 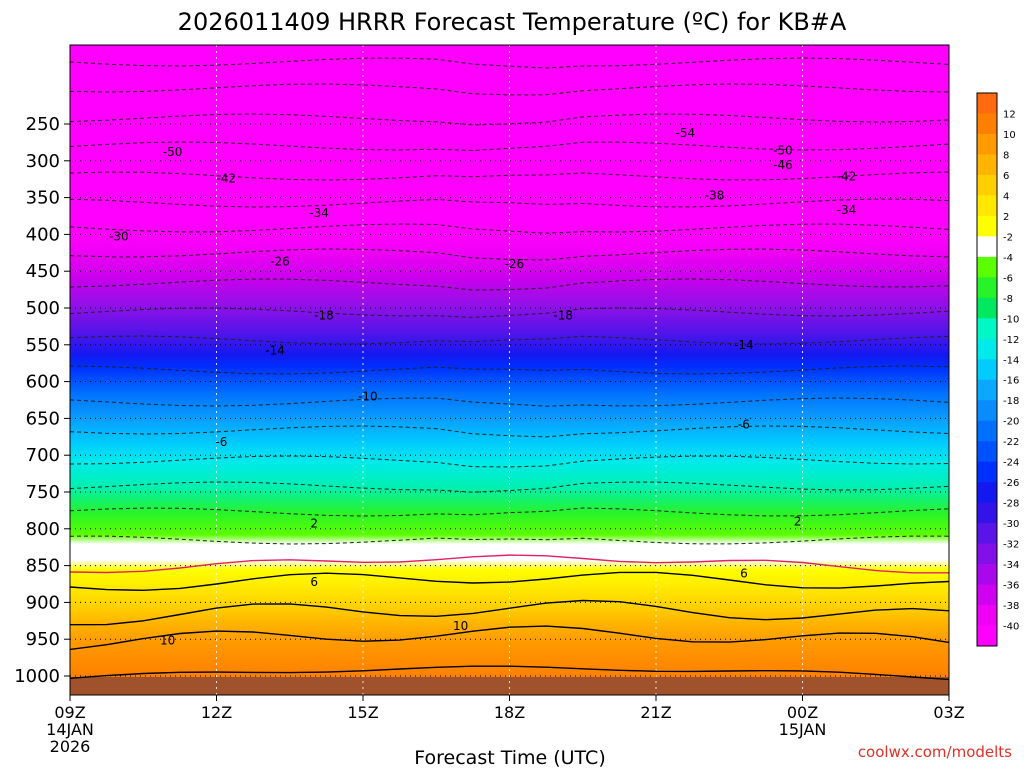 I want to click on colorbar-label: 10, so click(x=1009, y=135).